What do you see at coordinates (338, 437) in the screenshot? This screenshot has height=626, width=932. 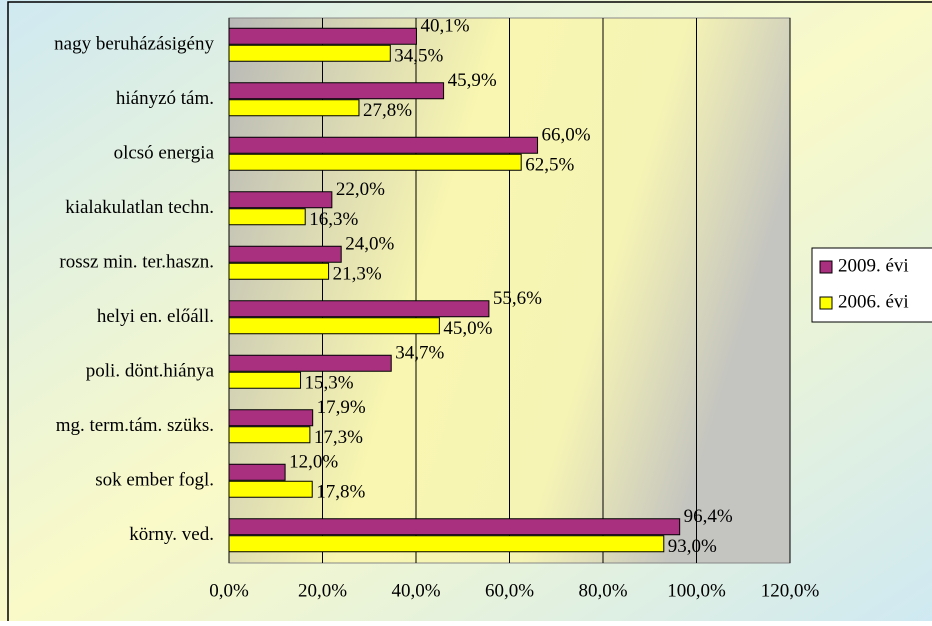 I see `data-label: 17,3%` at bounding box center [338, 437].